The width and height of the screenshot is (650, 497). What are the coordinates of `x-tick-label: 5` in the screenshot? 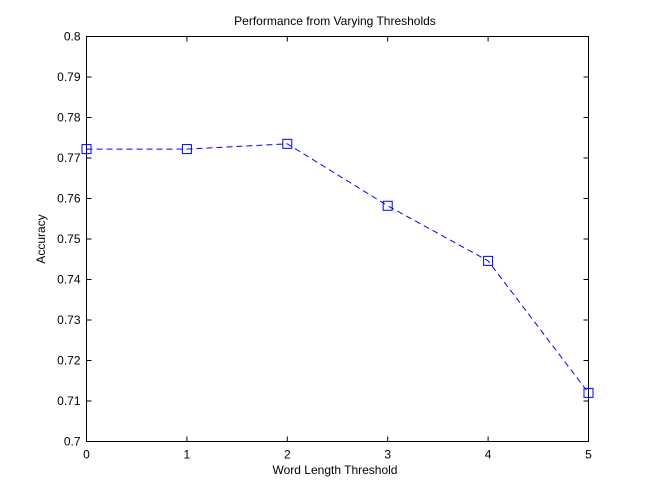 It's located at (588, 455).